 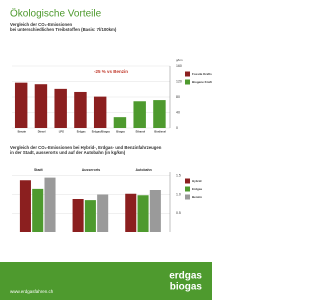 I want to click on y-tick-label: 0.5, so click(x=178, y=213).